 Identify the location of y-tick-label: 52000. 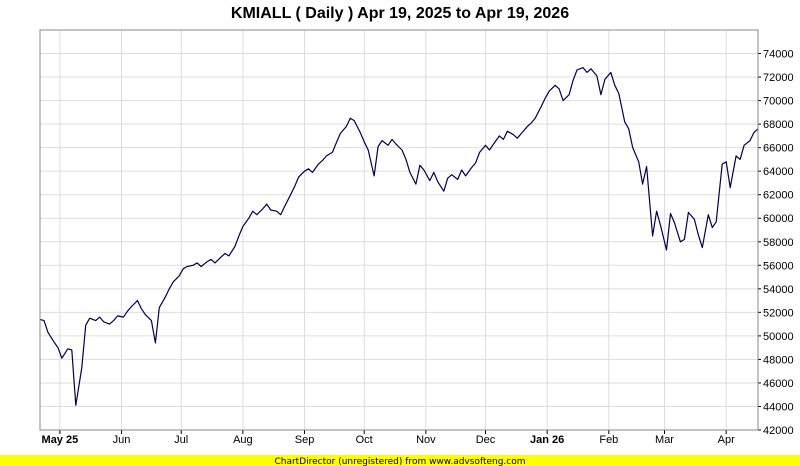
(778, 313).